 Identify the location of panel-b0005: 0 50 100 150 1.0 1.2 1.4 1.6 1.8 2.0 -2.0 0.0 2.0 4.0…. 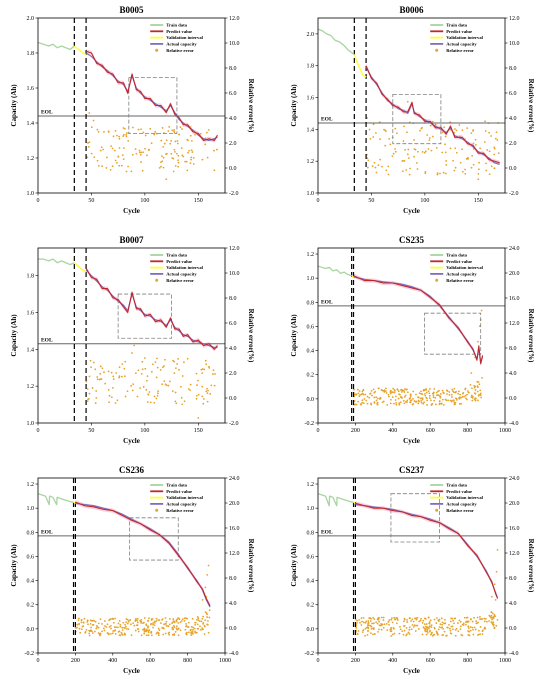
(132, 110).